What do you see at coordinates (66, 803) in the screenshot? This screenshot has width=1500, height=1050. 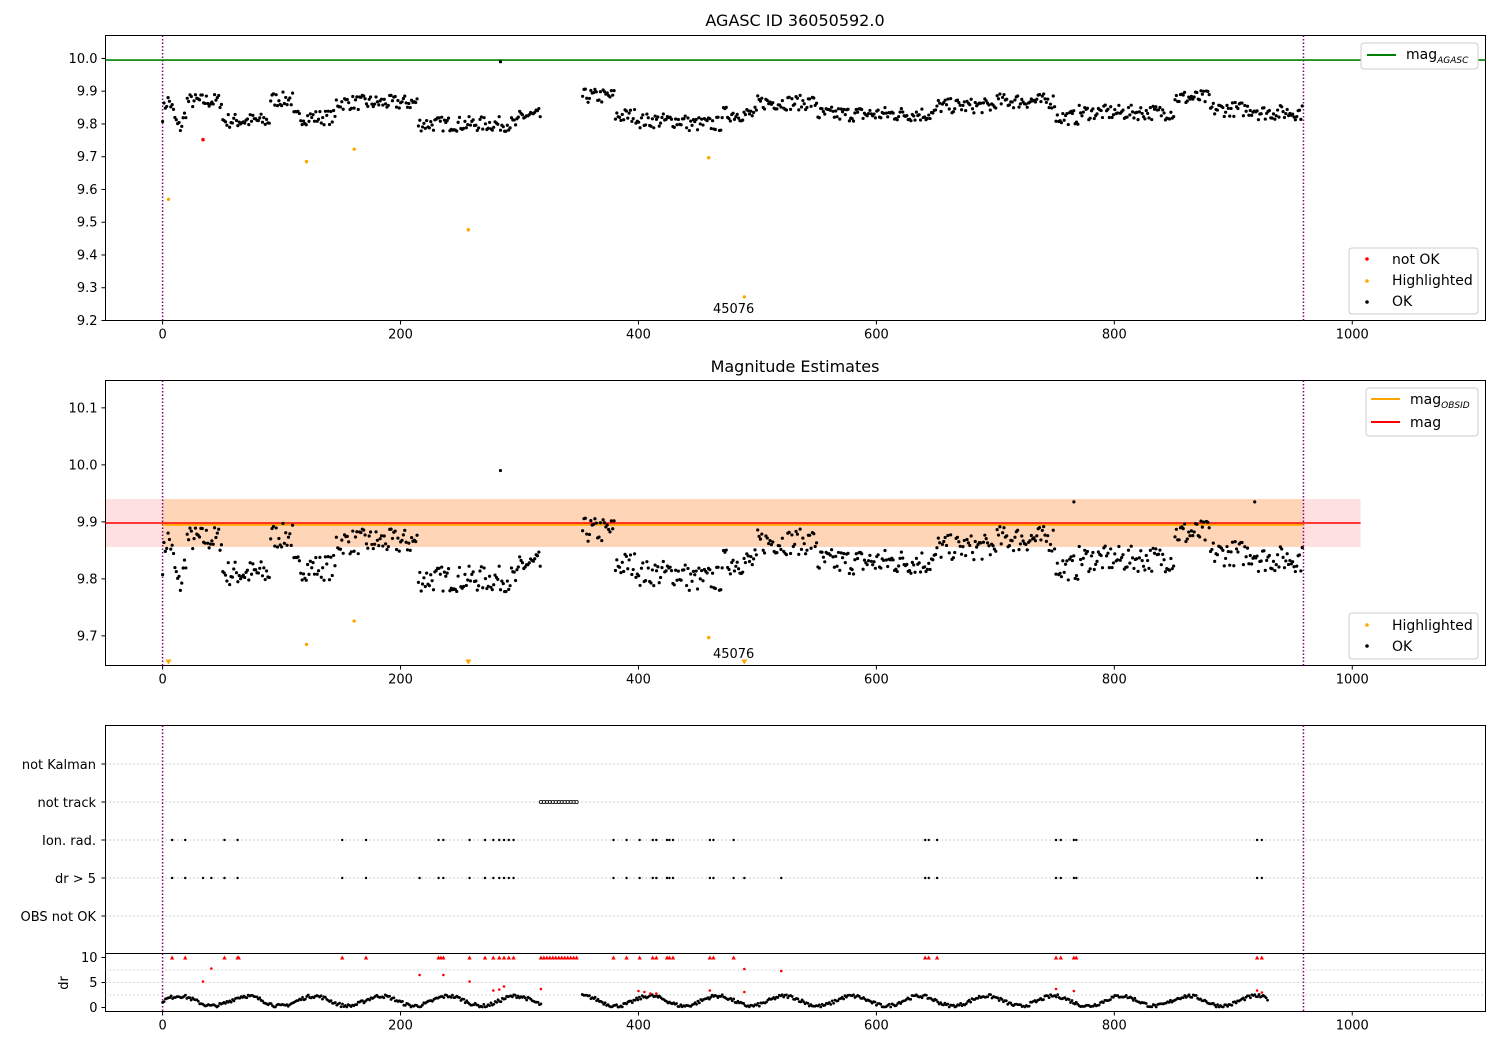 I see `flag-label-not-track: not track` at bounding box center [66, 803].